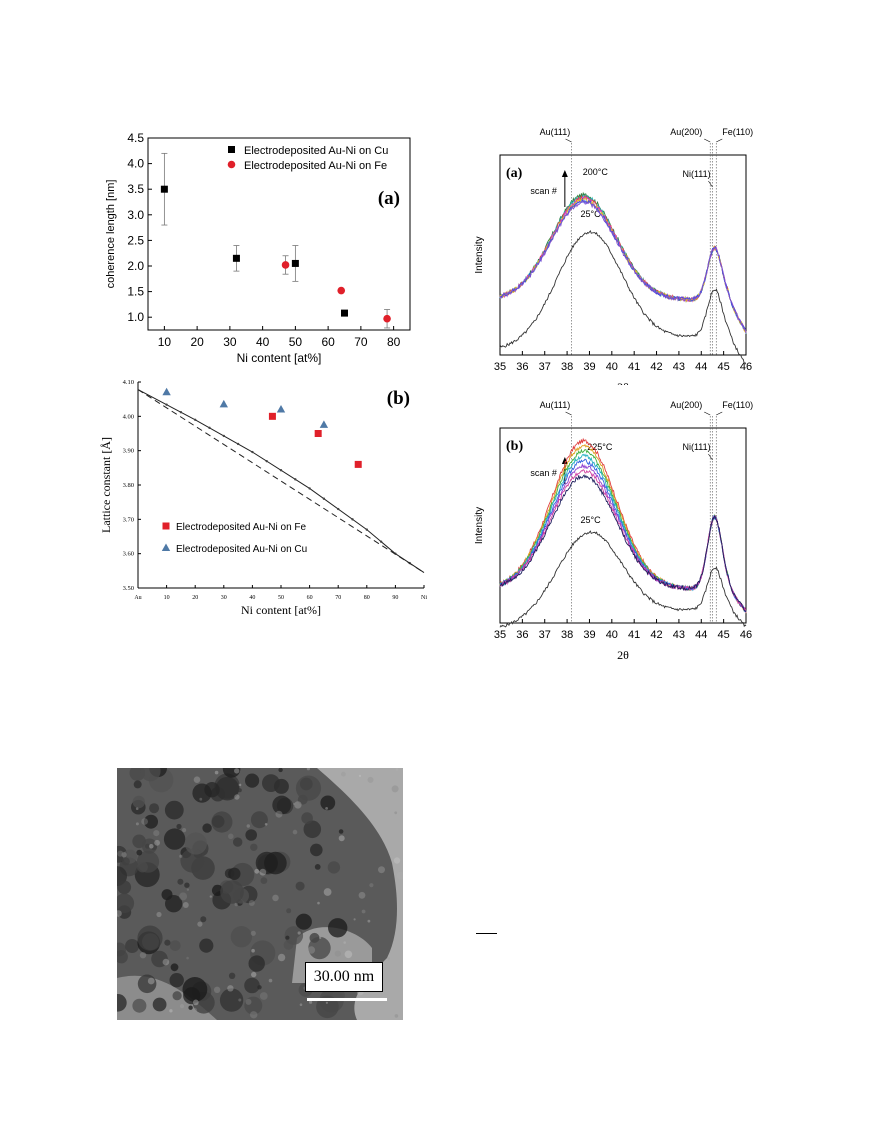 The width and height of the screenshot is (876, 1140). What do you see at coordinates (128, 554) in the screenshot?
I see `y-tick-label: 3.60` at bounding box center [128, 554].